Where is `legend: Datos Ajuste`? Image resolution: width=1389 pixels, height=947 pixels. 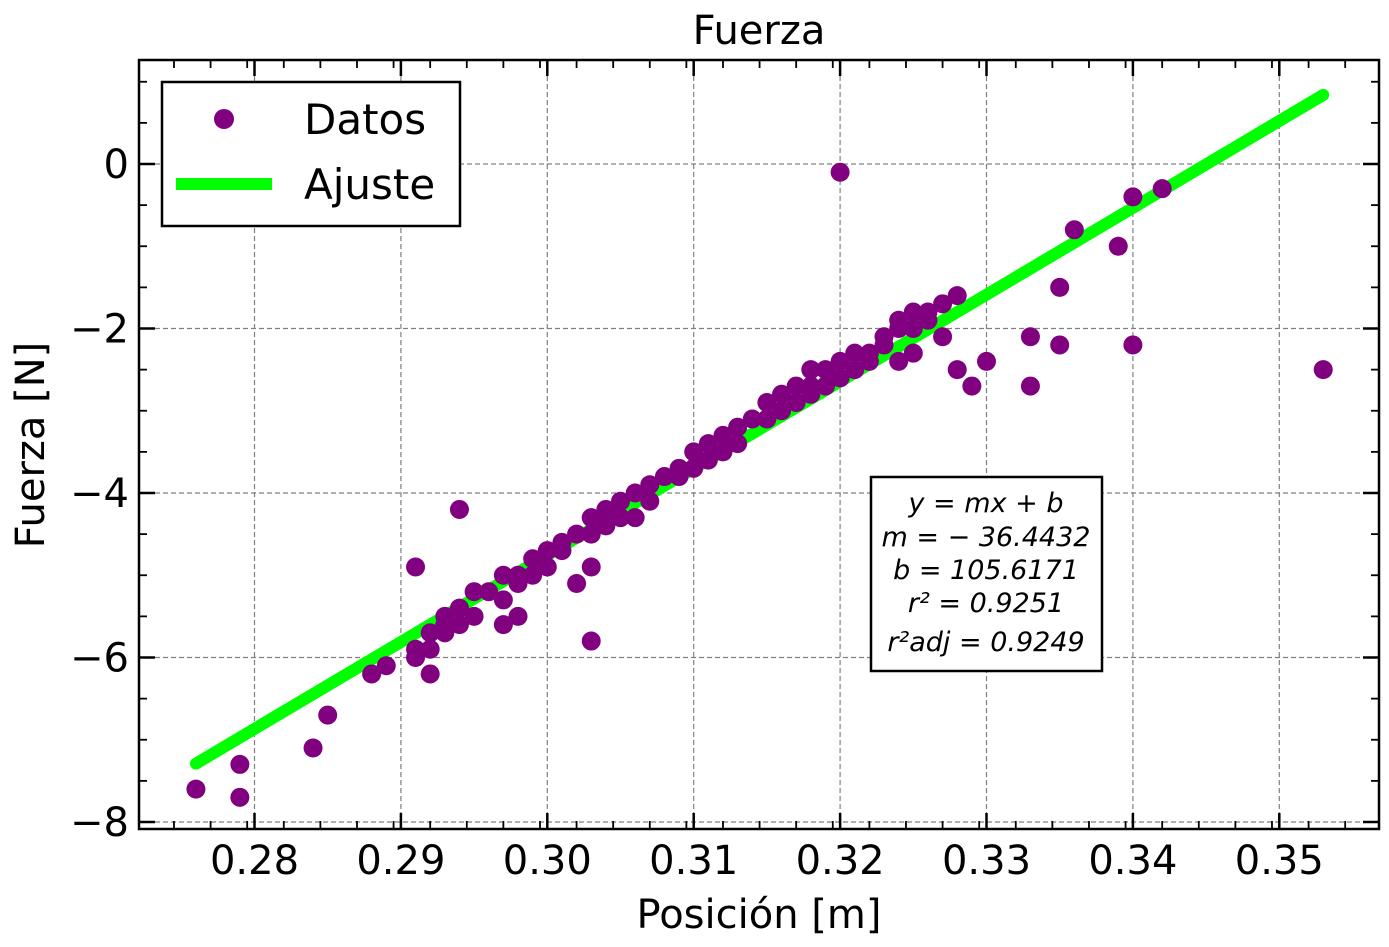 legend: Datos Ajuste is located at coordinates (311, 154).